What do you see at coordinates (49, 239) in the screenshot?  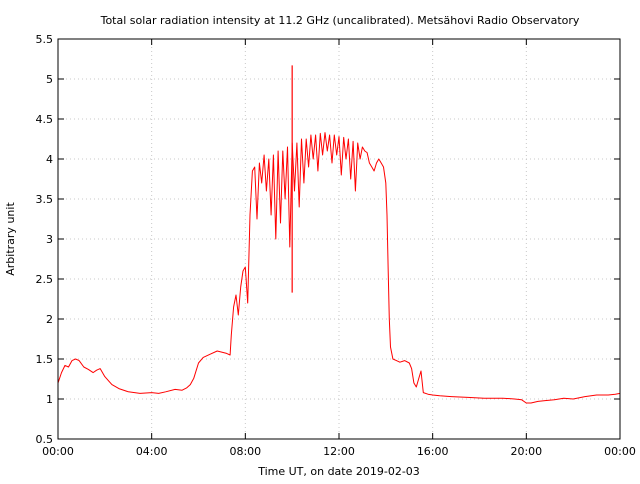 I see `y-tick-label: 3` at bounding box center [49, 239].